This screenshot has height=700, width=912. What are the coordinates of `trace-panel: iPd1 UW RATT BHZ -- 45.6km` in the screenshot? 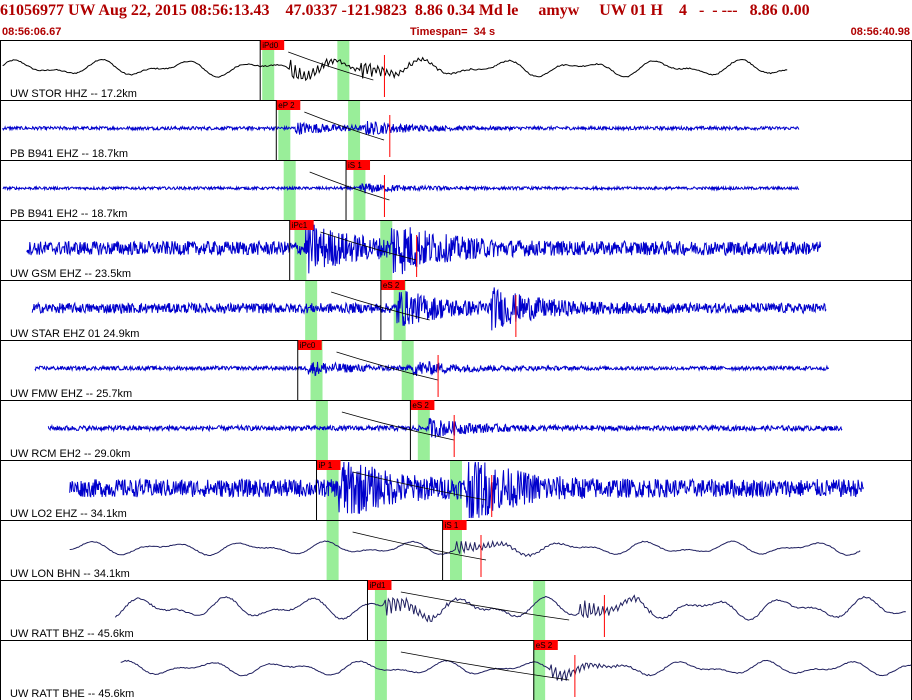 It's located at (456, 610).